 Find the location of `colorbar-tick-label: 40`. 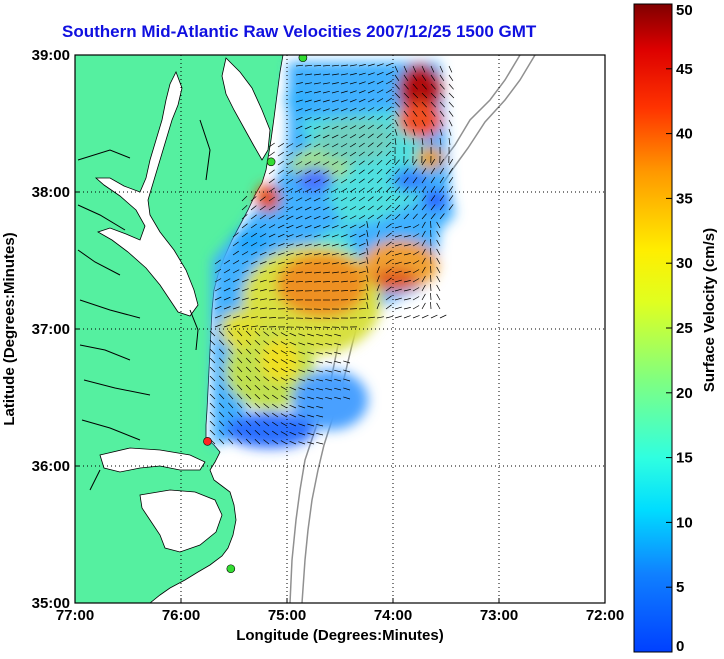

colorbar-tick-label: 40 is located at coordinates (684, 134).